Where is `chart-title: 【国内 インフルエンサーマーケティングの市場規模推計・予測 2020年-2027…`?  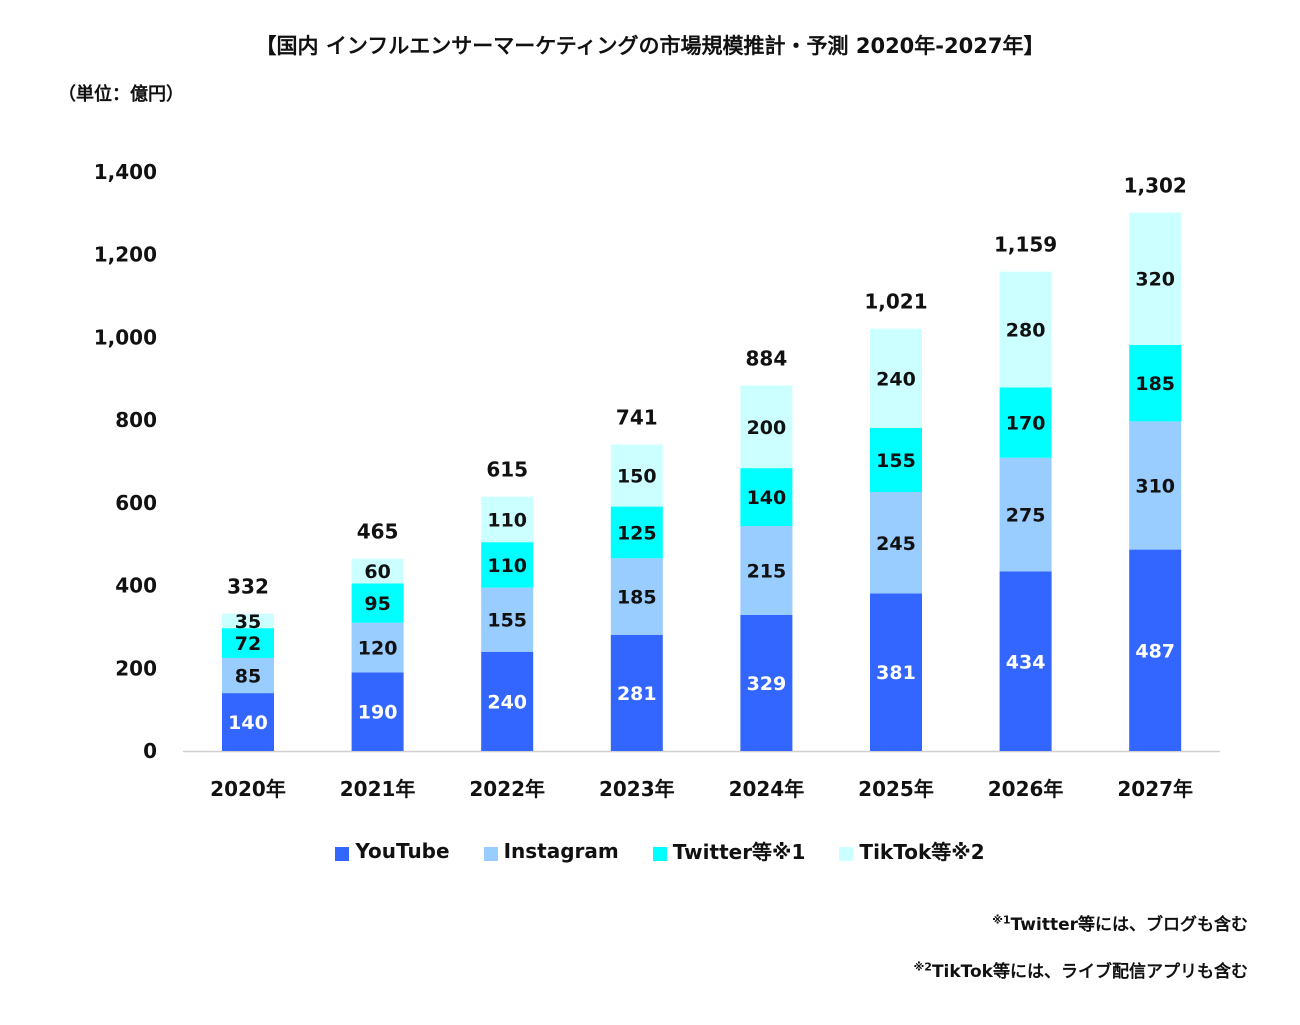 chart-title: 【国内 インフルエンサーマーケティングの市場規模推計・予測 2020年-2027… is located at coordinates (650, 46).